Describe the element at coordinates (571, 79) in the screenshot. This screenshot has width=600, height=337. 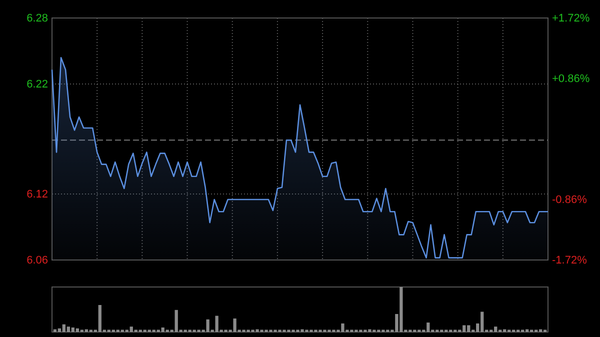
I see `y2-tick-label: +0.86%` at that location.